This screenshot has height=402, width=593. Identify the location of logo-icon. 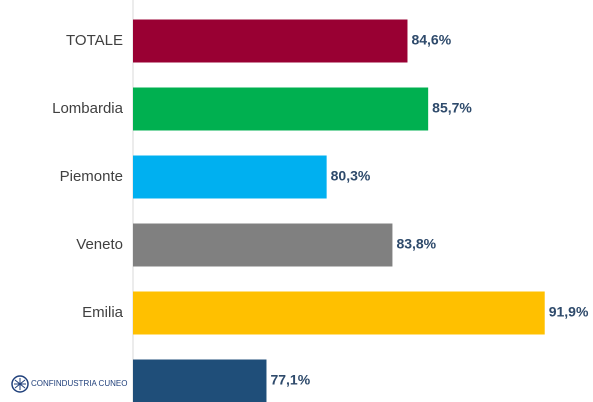
(20, 384).